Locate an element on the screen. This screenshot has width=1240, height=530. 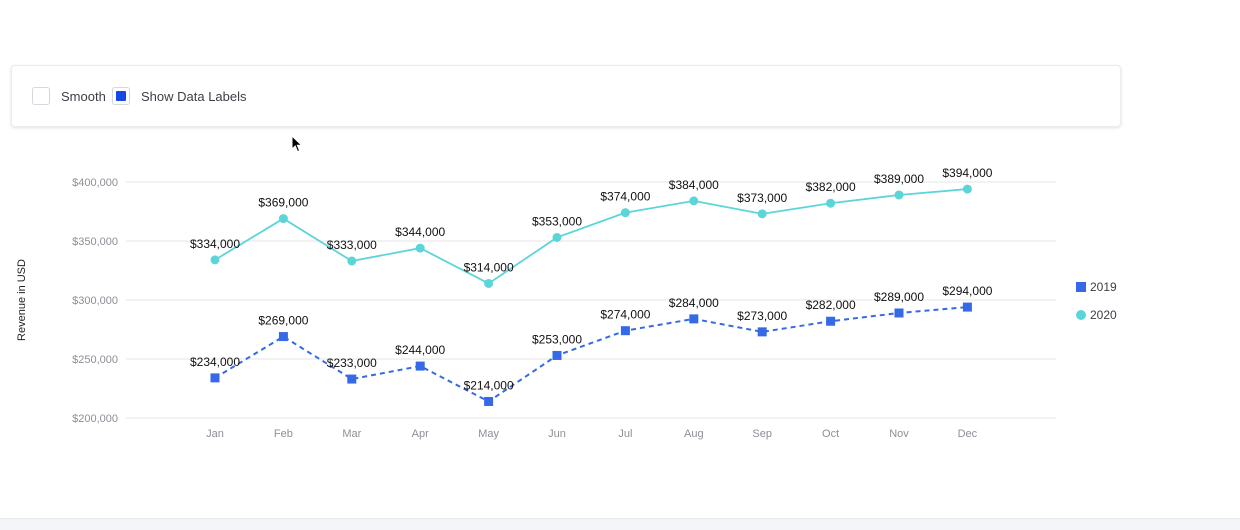
series-line-2020 is located at coordinates (591, 236).